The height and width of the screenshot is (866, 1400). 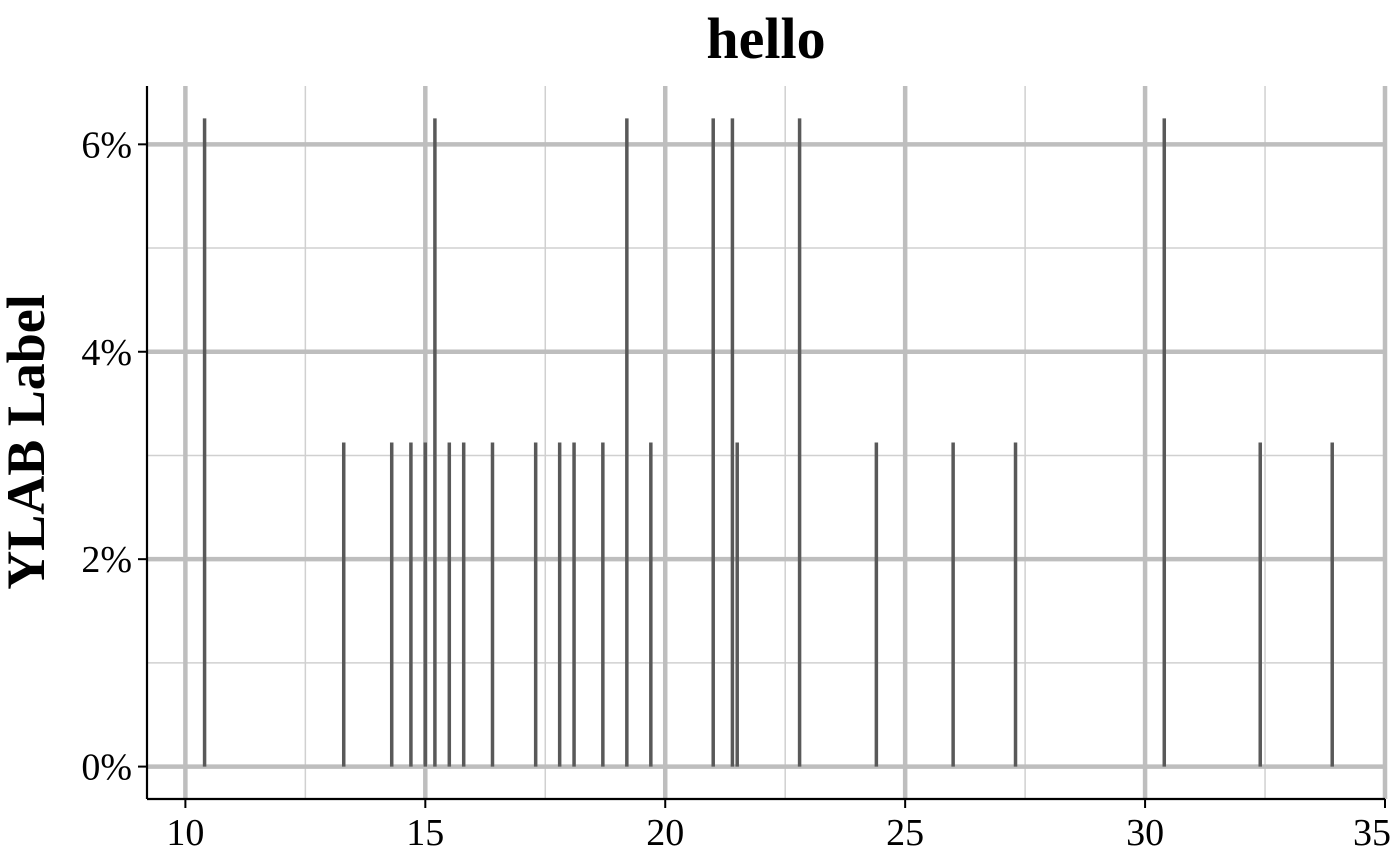 What do you see at coordinates (106, 560) in the screenshot?
I see `y-tick-label-1: 2%` at bounding box center [106, 560].